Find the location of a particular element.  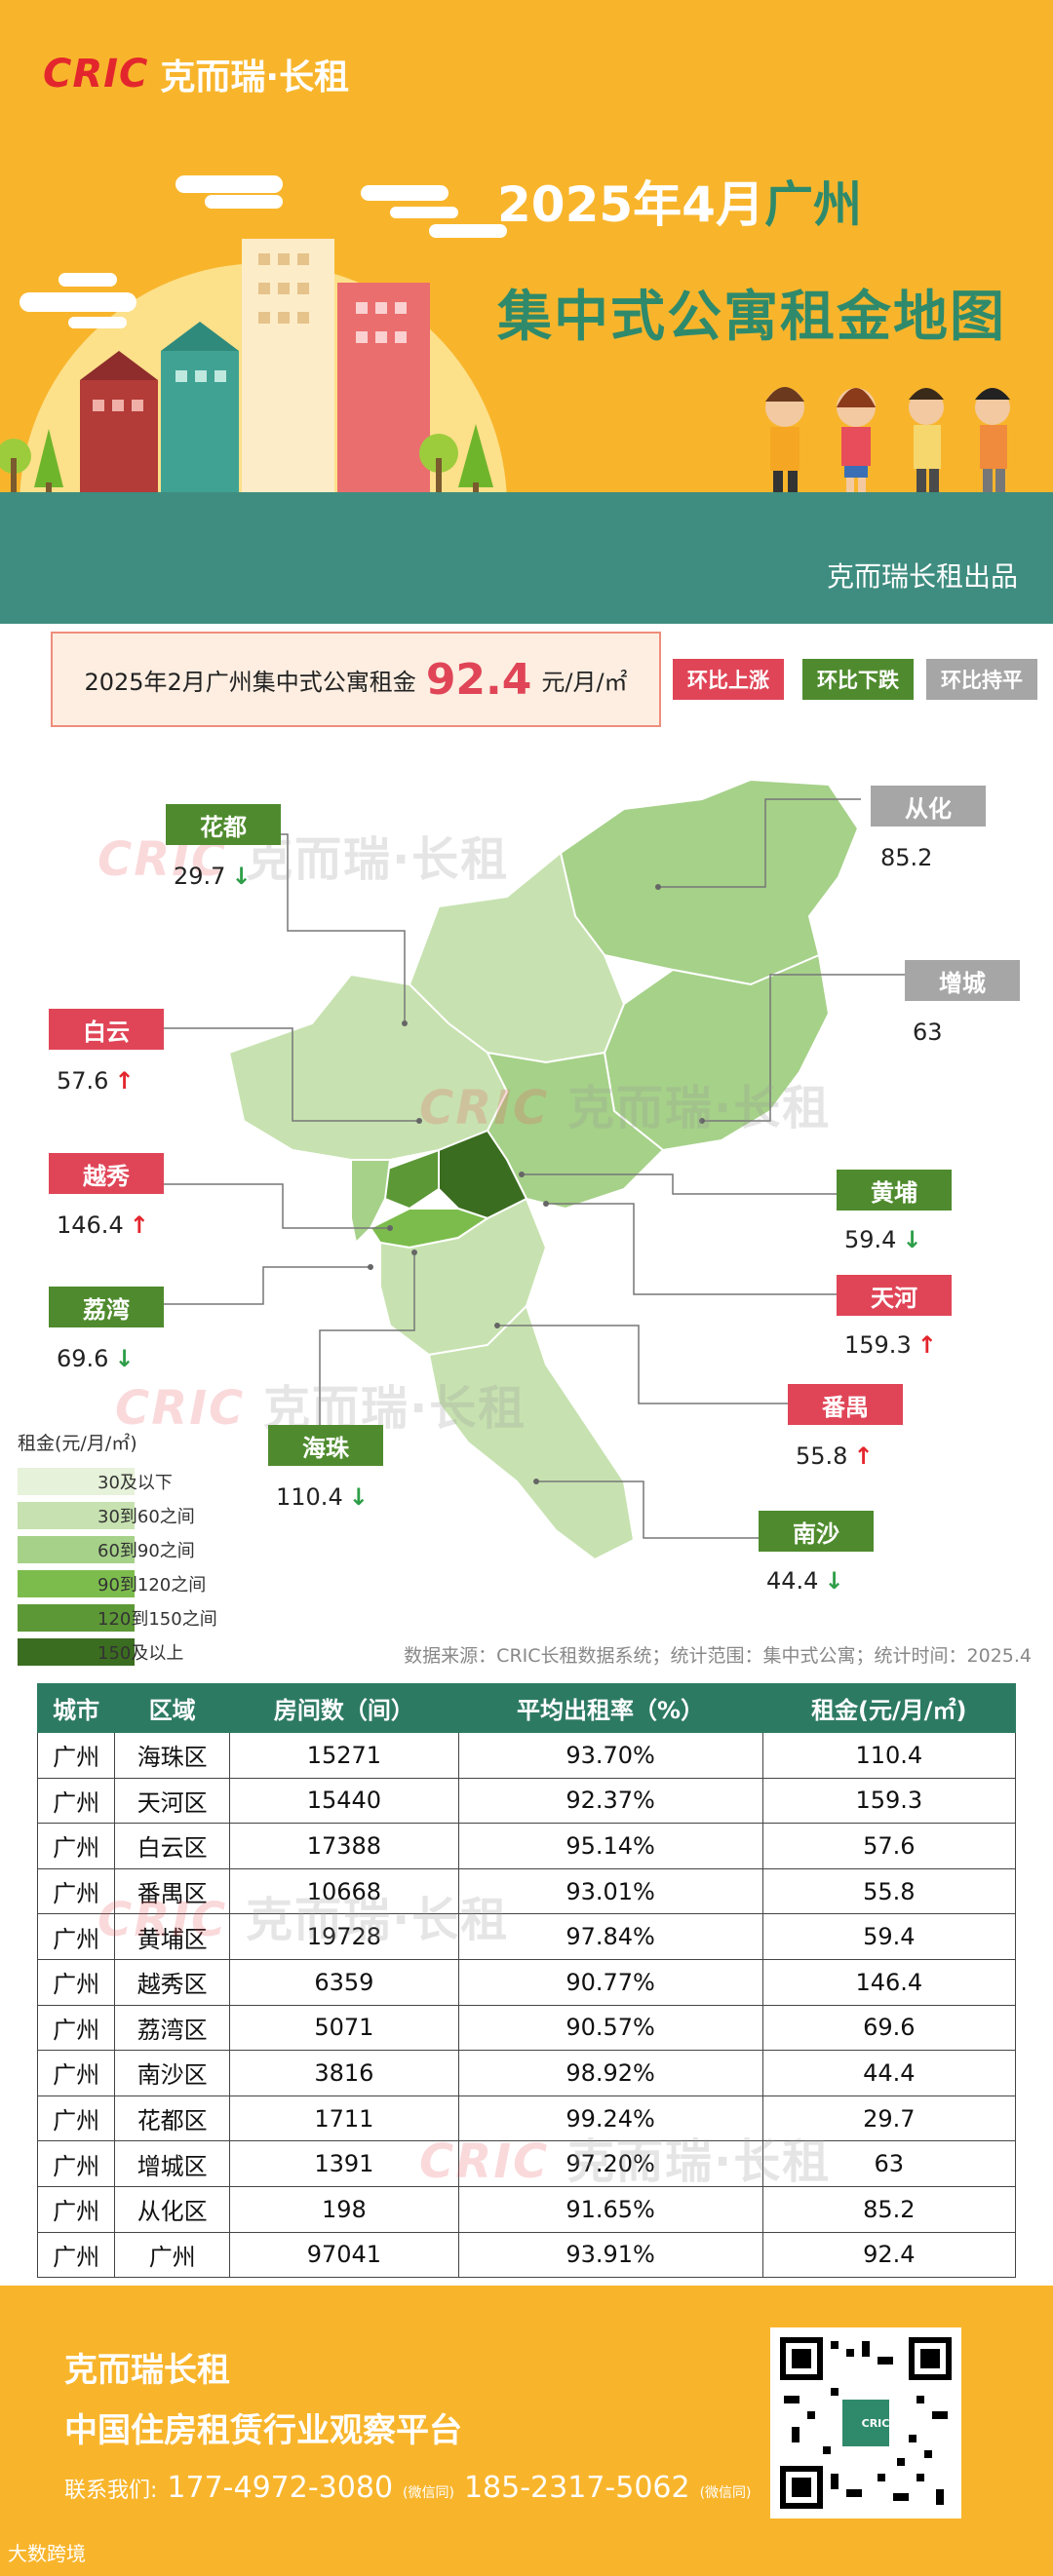

district-value-baiyun: 57.6 ↑ is located at coordinates (96, 1081).